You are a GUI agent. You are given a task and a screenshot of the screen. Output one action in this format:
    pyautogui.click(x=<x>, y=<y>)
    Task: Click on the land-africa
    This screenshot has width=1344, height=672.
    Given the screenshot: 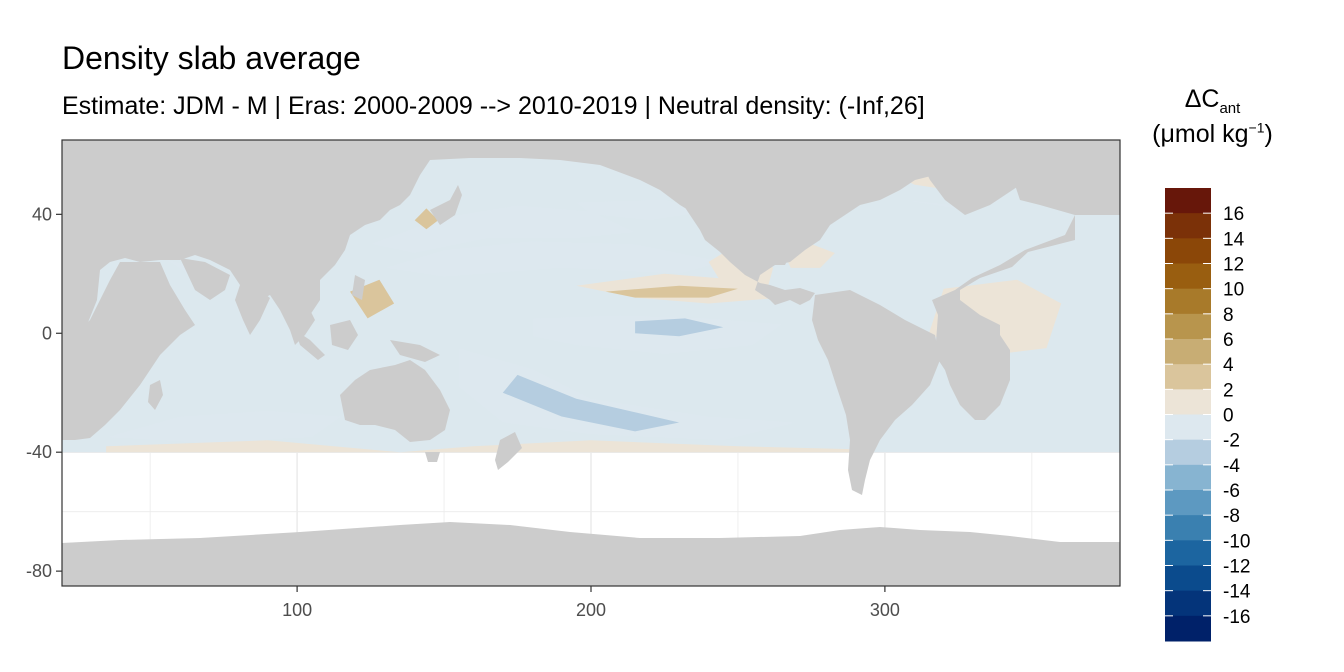 What is the action you would take?
    pyautogui.click(x=128, y=351)
    